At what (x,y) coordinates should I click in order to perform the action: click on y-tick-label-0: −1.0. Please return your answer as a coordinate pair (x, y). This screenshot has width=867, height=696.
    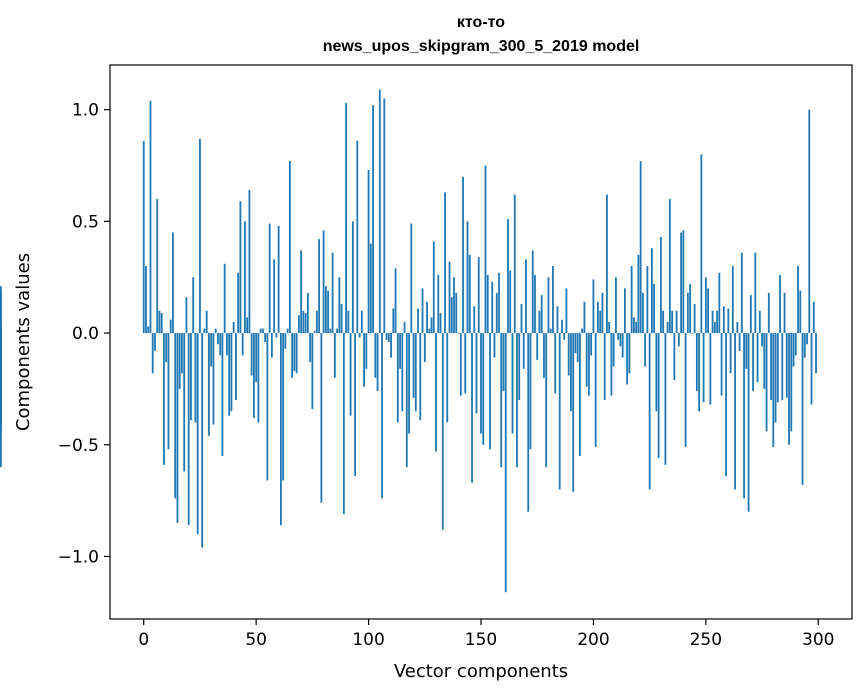
    Looking at the image, I should click on (78, 557).